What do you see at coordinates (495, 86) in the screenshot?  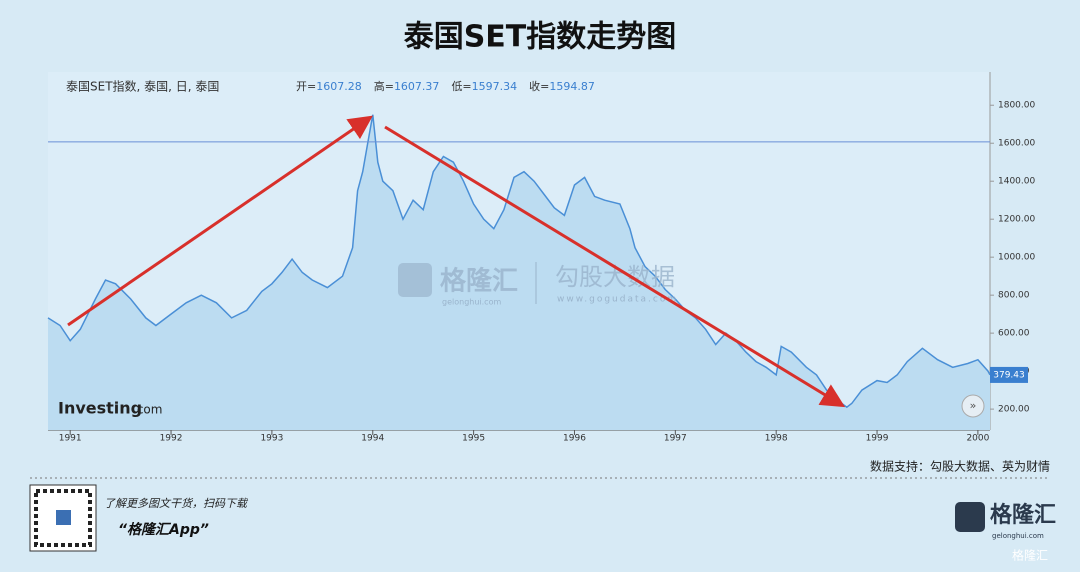 I see `ohlc-value: 1597.34` at bounding box center [495, 86].